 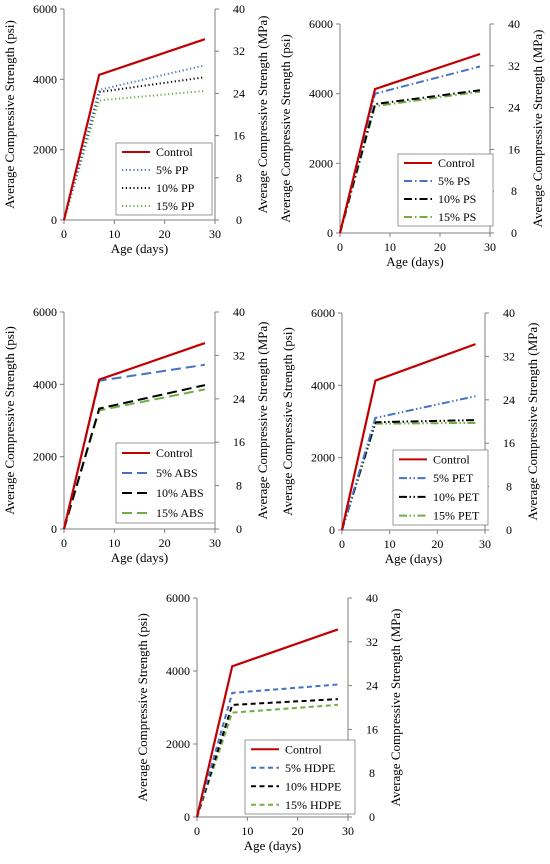 I want to click on series-line-10-hdpe, so click(x=267, y=758).